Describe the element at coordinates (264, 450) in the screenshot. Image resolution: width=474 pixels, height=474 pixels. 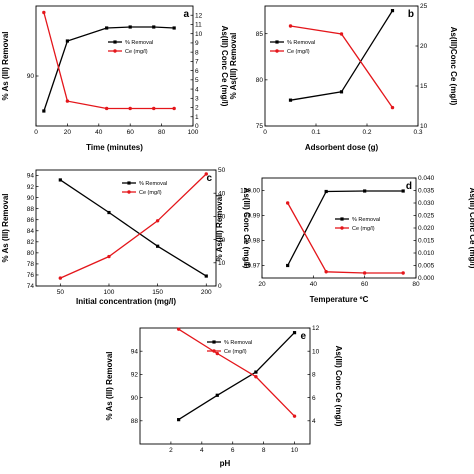
I see `x-tick-label: 8` at that location.